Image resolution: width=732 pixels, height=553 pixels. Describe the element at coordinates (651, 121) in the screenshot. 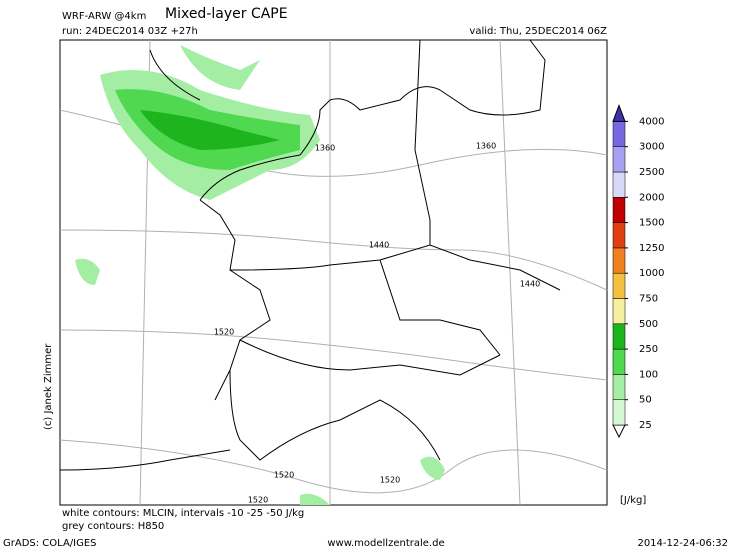

I see `colorbar-label: 4000` at that location.